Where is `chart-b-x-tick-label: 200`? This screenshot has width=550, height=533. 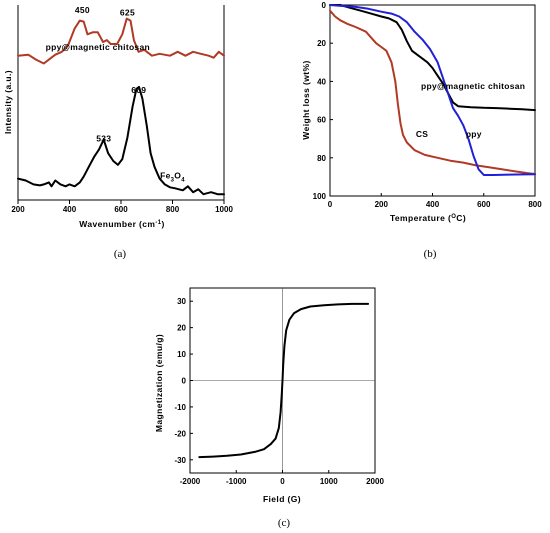 chart-b-x-tick-label: 200 is located at coordinates (382, 204).